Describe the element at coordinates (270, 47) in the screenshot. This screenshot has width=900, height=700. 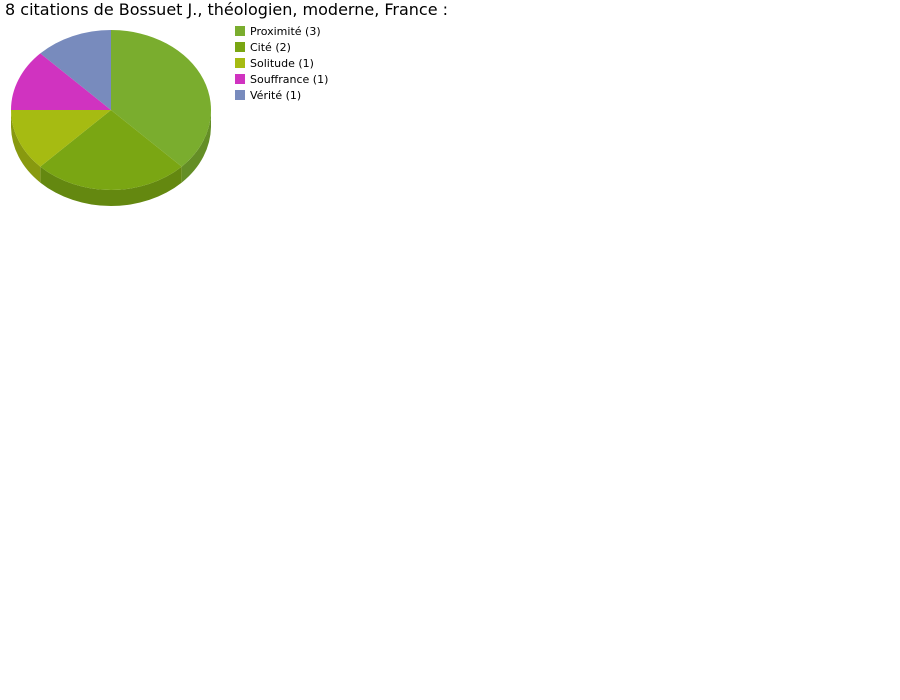
I see `legend-label: Cité (2)` at that location.